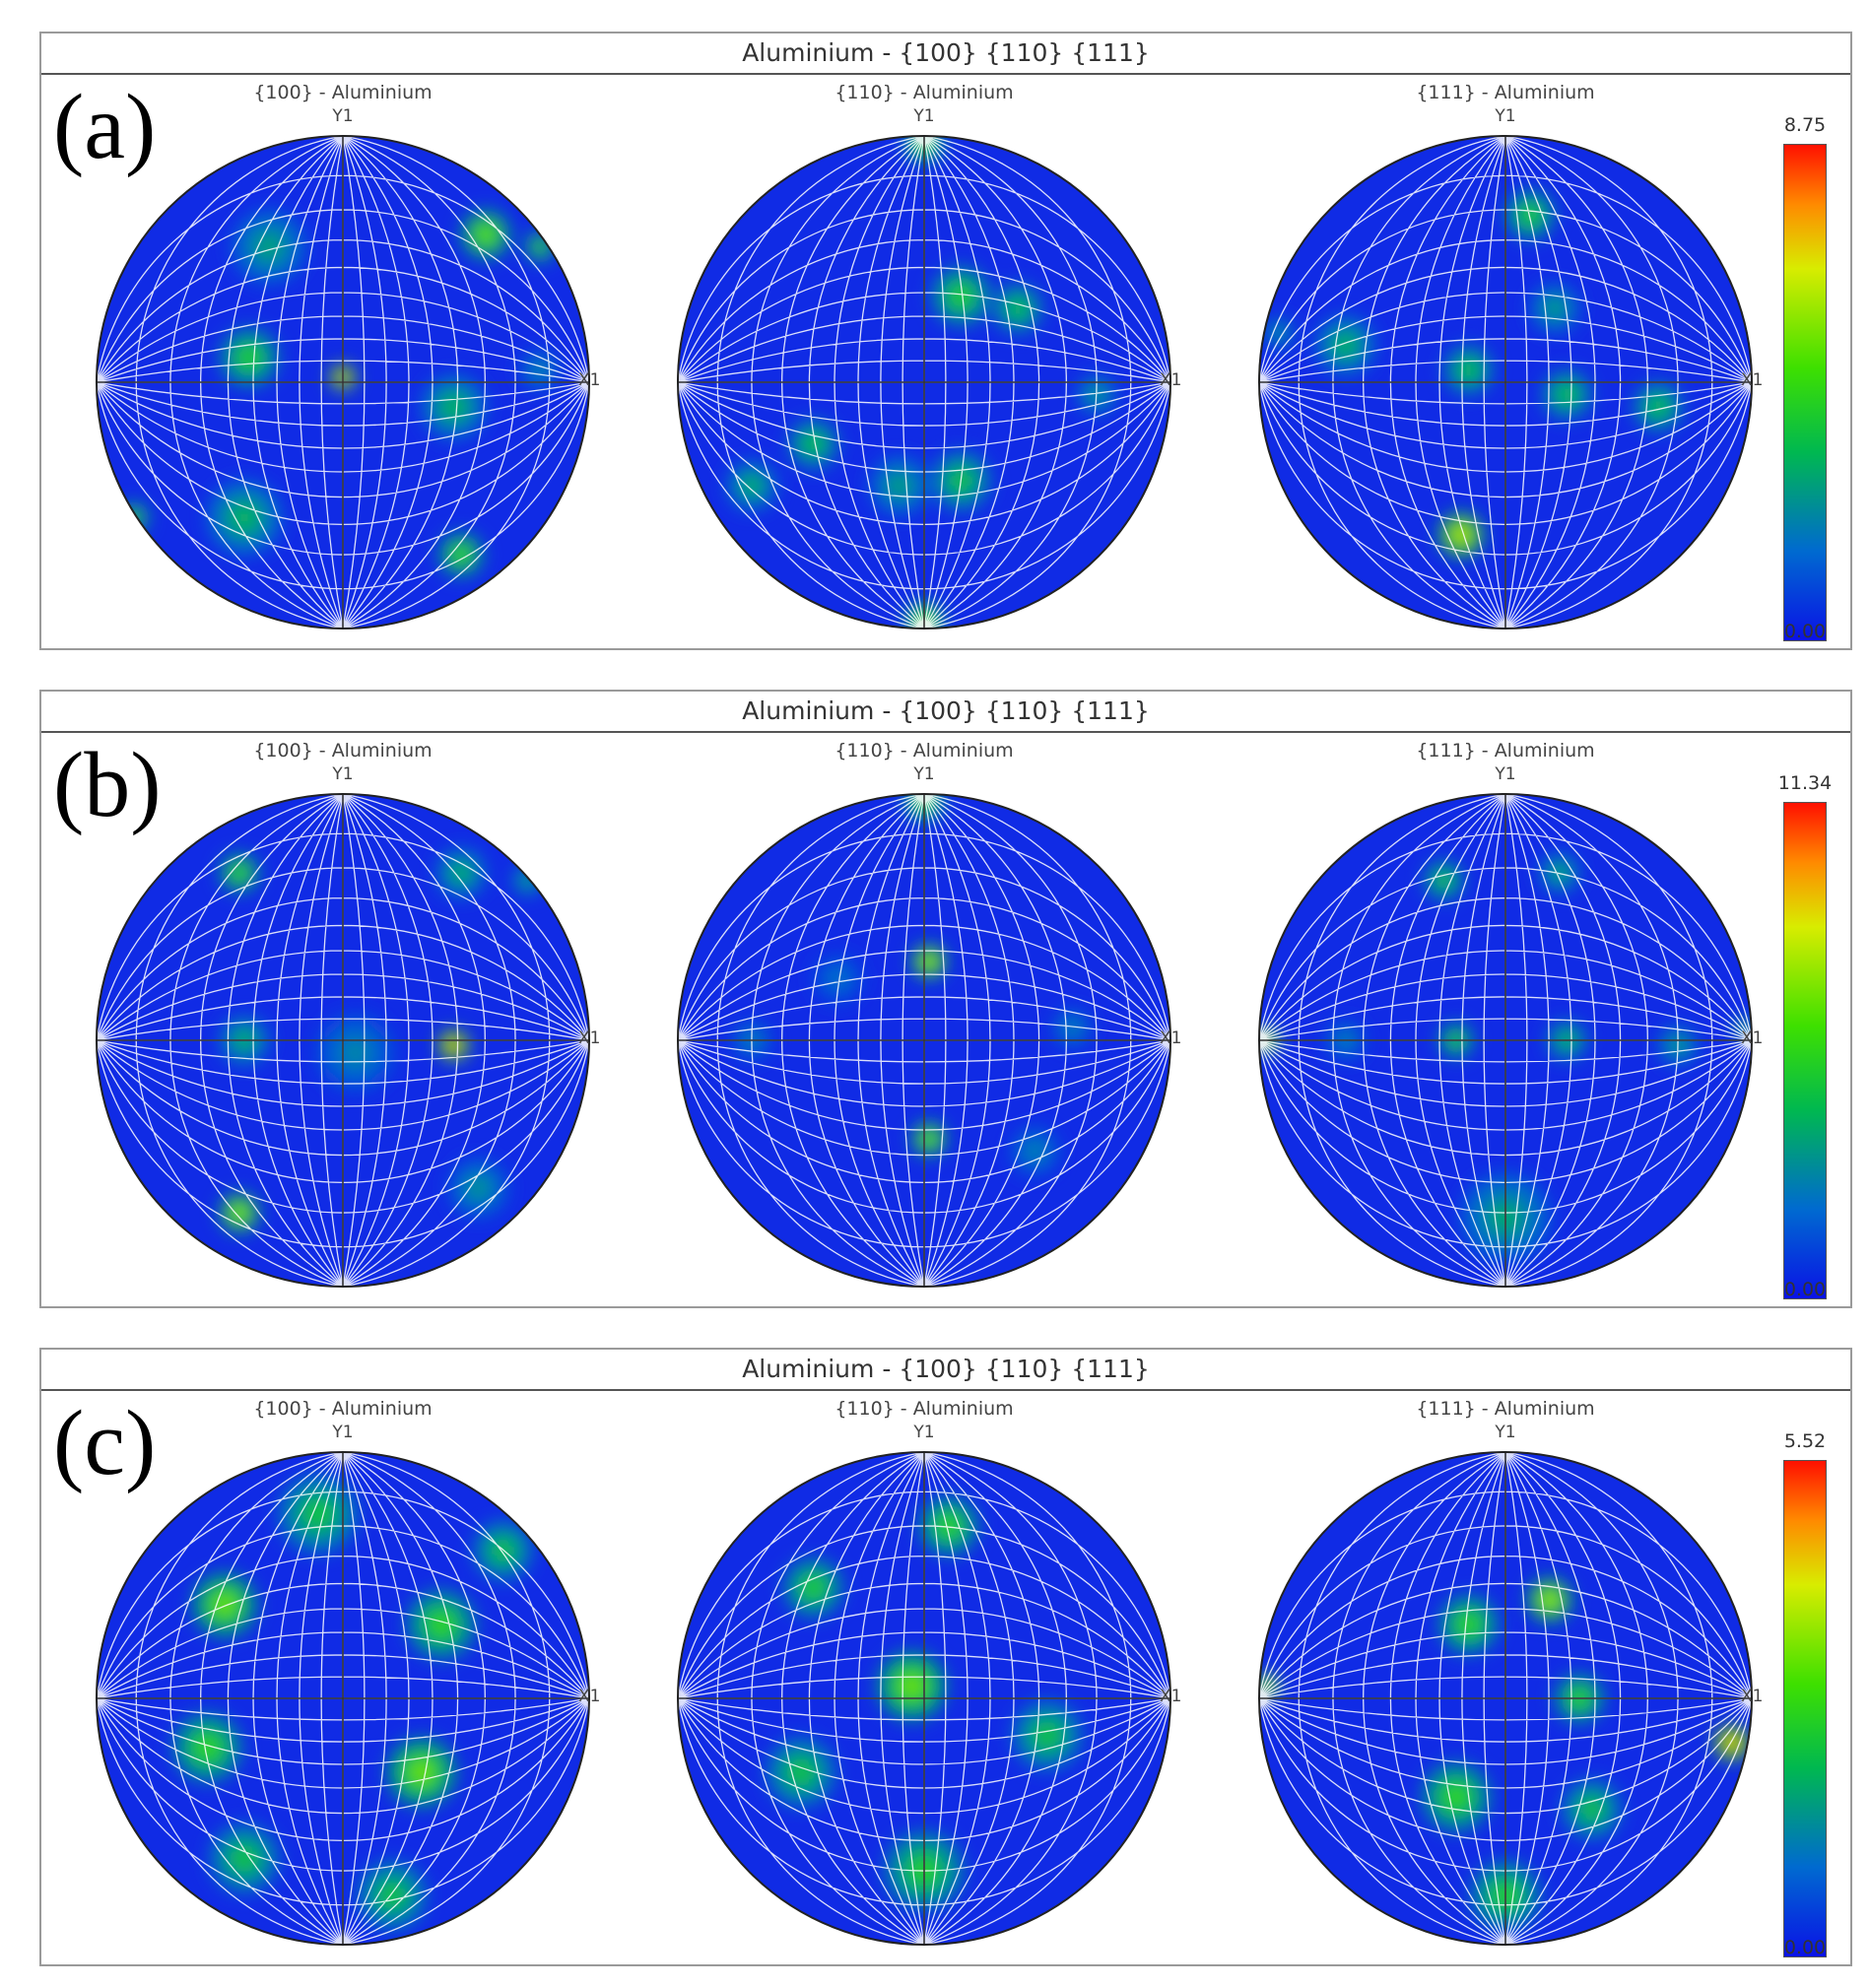 The image size is (1870, 1988). I want to click on color-scale-max: 11.34, so click(1805, 783).